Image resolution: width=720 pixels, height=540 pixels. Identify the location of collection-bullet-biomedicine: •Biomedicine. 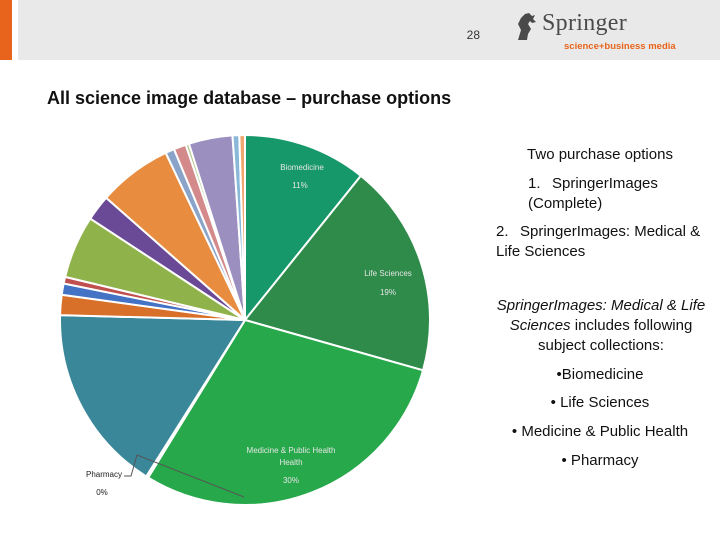
(600, 374).